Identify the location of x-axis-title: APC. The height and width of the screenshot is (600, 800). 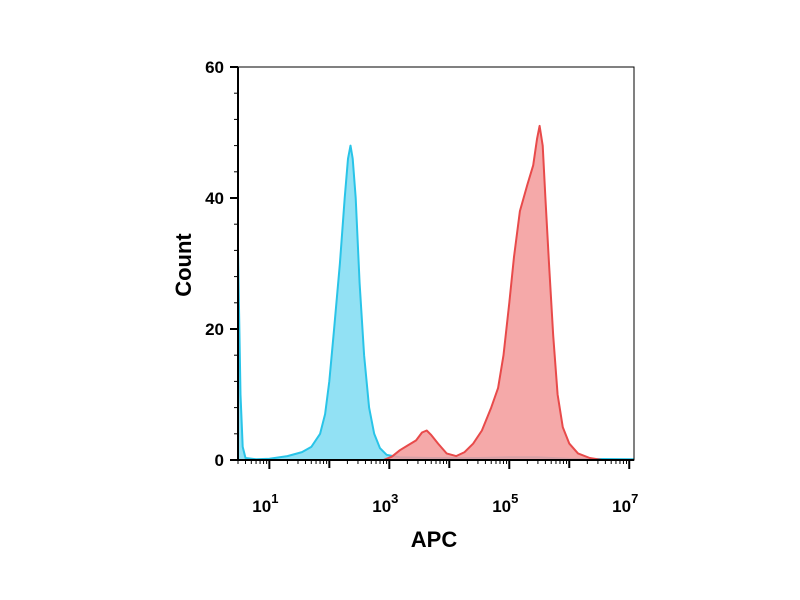
(434, 539).